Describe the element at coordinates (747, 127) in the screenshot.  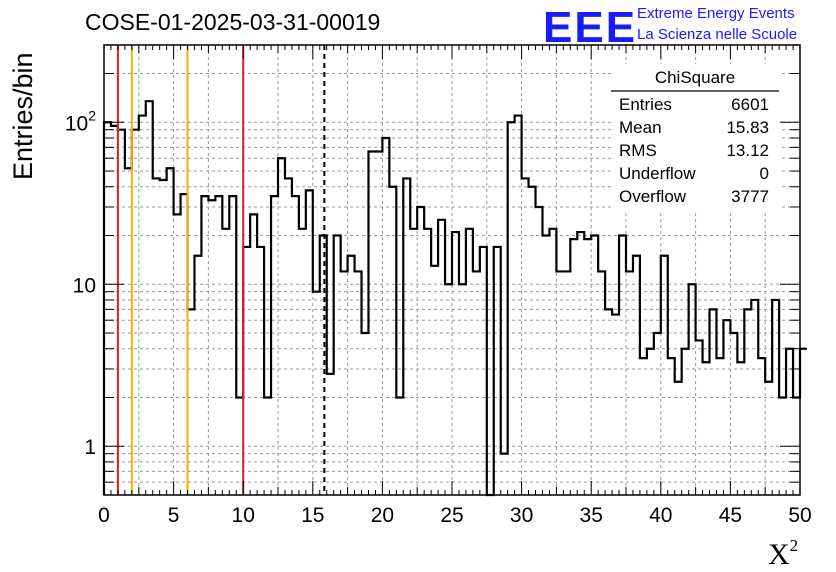
I see `stats-value: 15.83` at that location.